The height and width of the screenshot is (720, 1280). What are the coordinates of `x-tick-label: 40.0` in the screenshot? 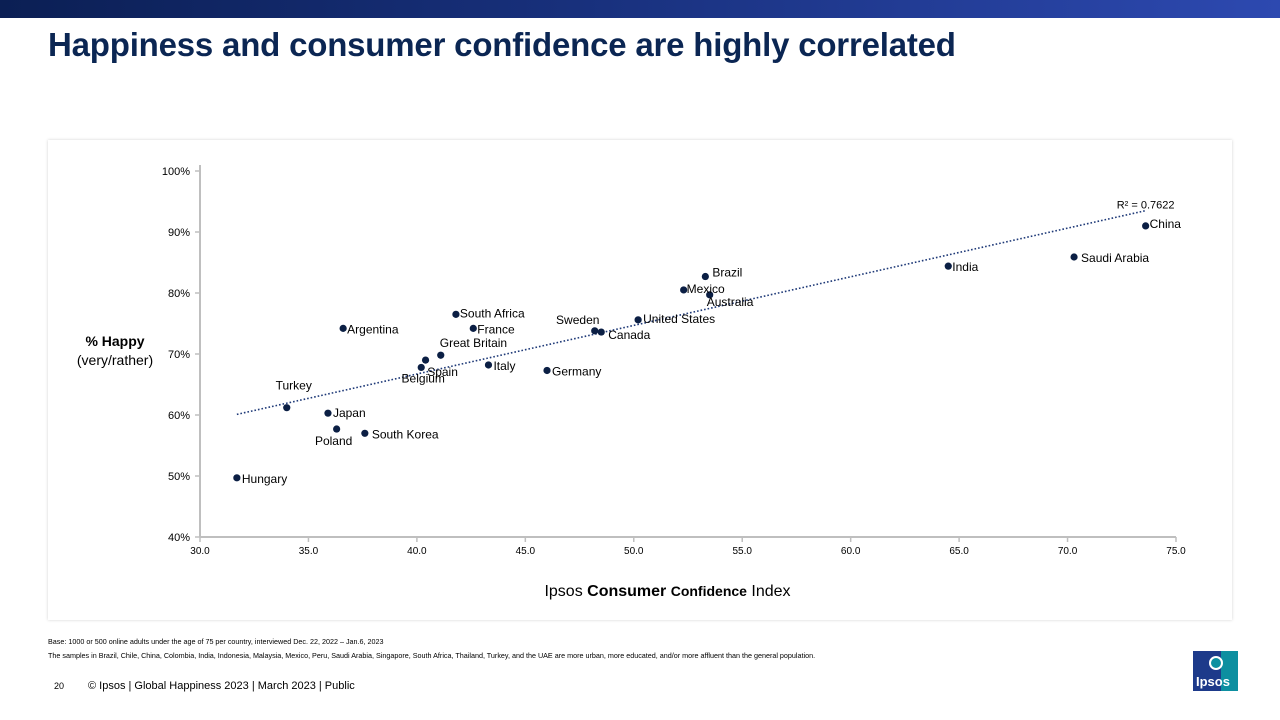 It's located at (417, 551).